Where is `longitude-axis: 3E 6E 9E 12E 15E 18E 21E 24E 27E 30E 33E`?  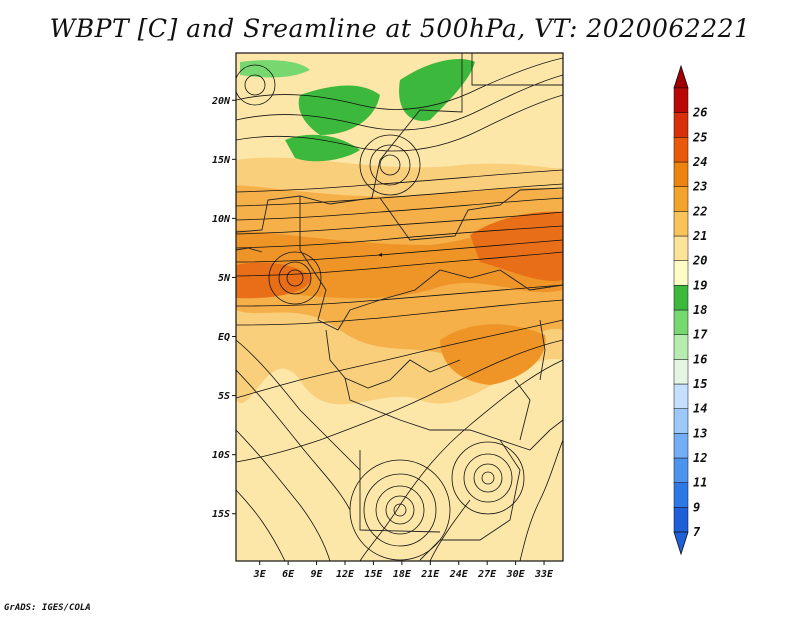 longitude-axis: 3E 6E 9E 12E 15E 18E 21E 24E 27E 30E 33E is located at coordinates (403, 570).